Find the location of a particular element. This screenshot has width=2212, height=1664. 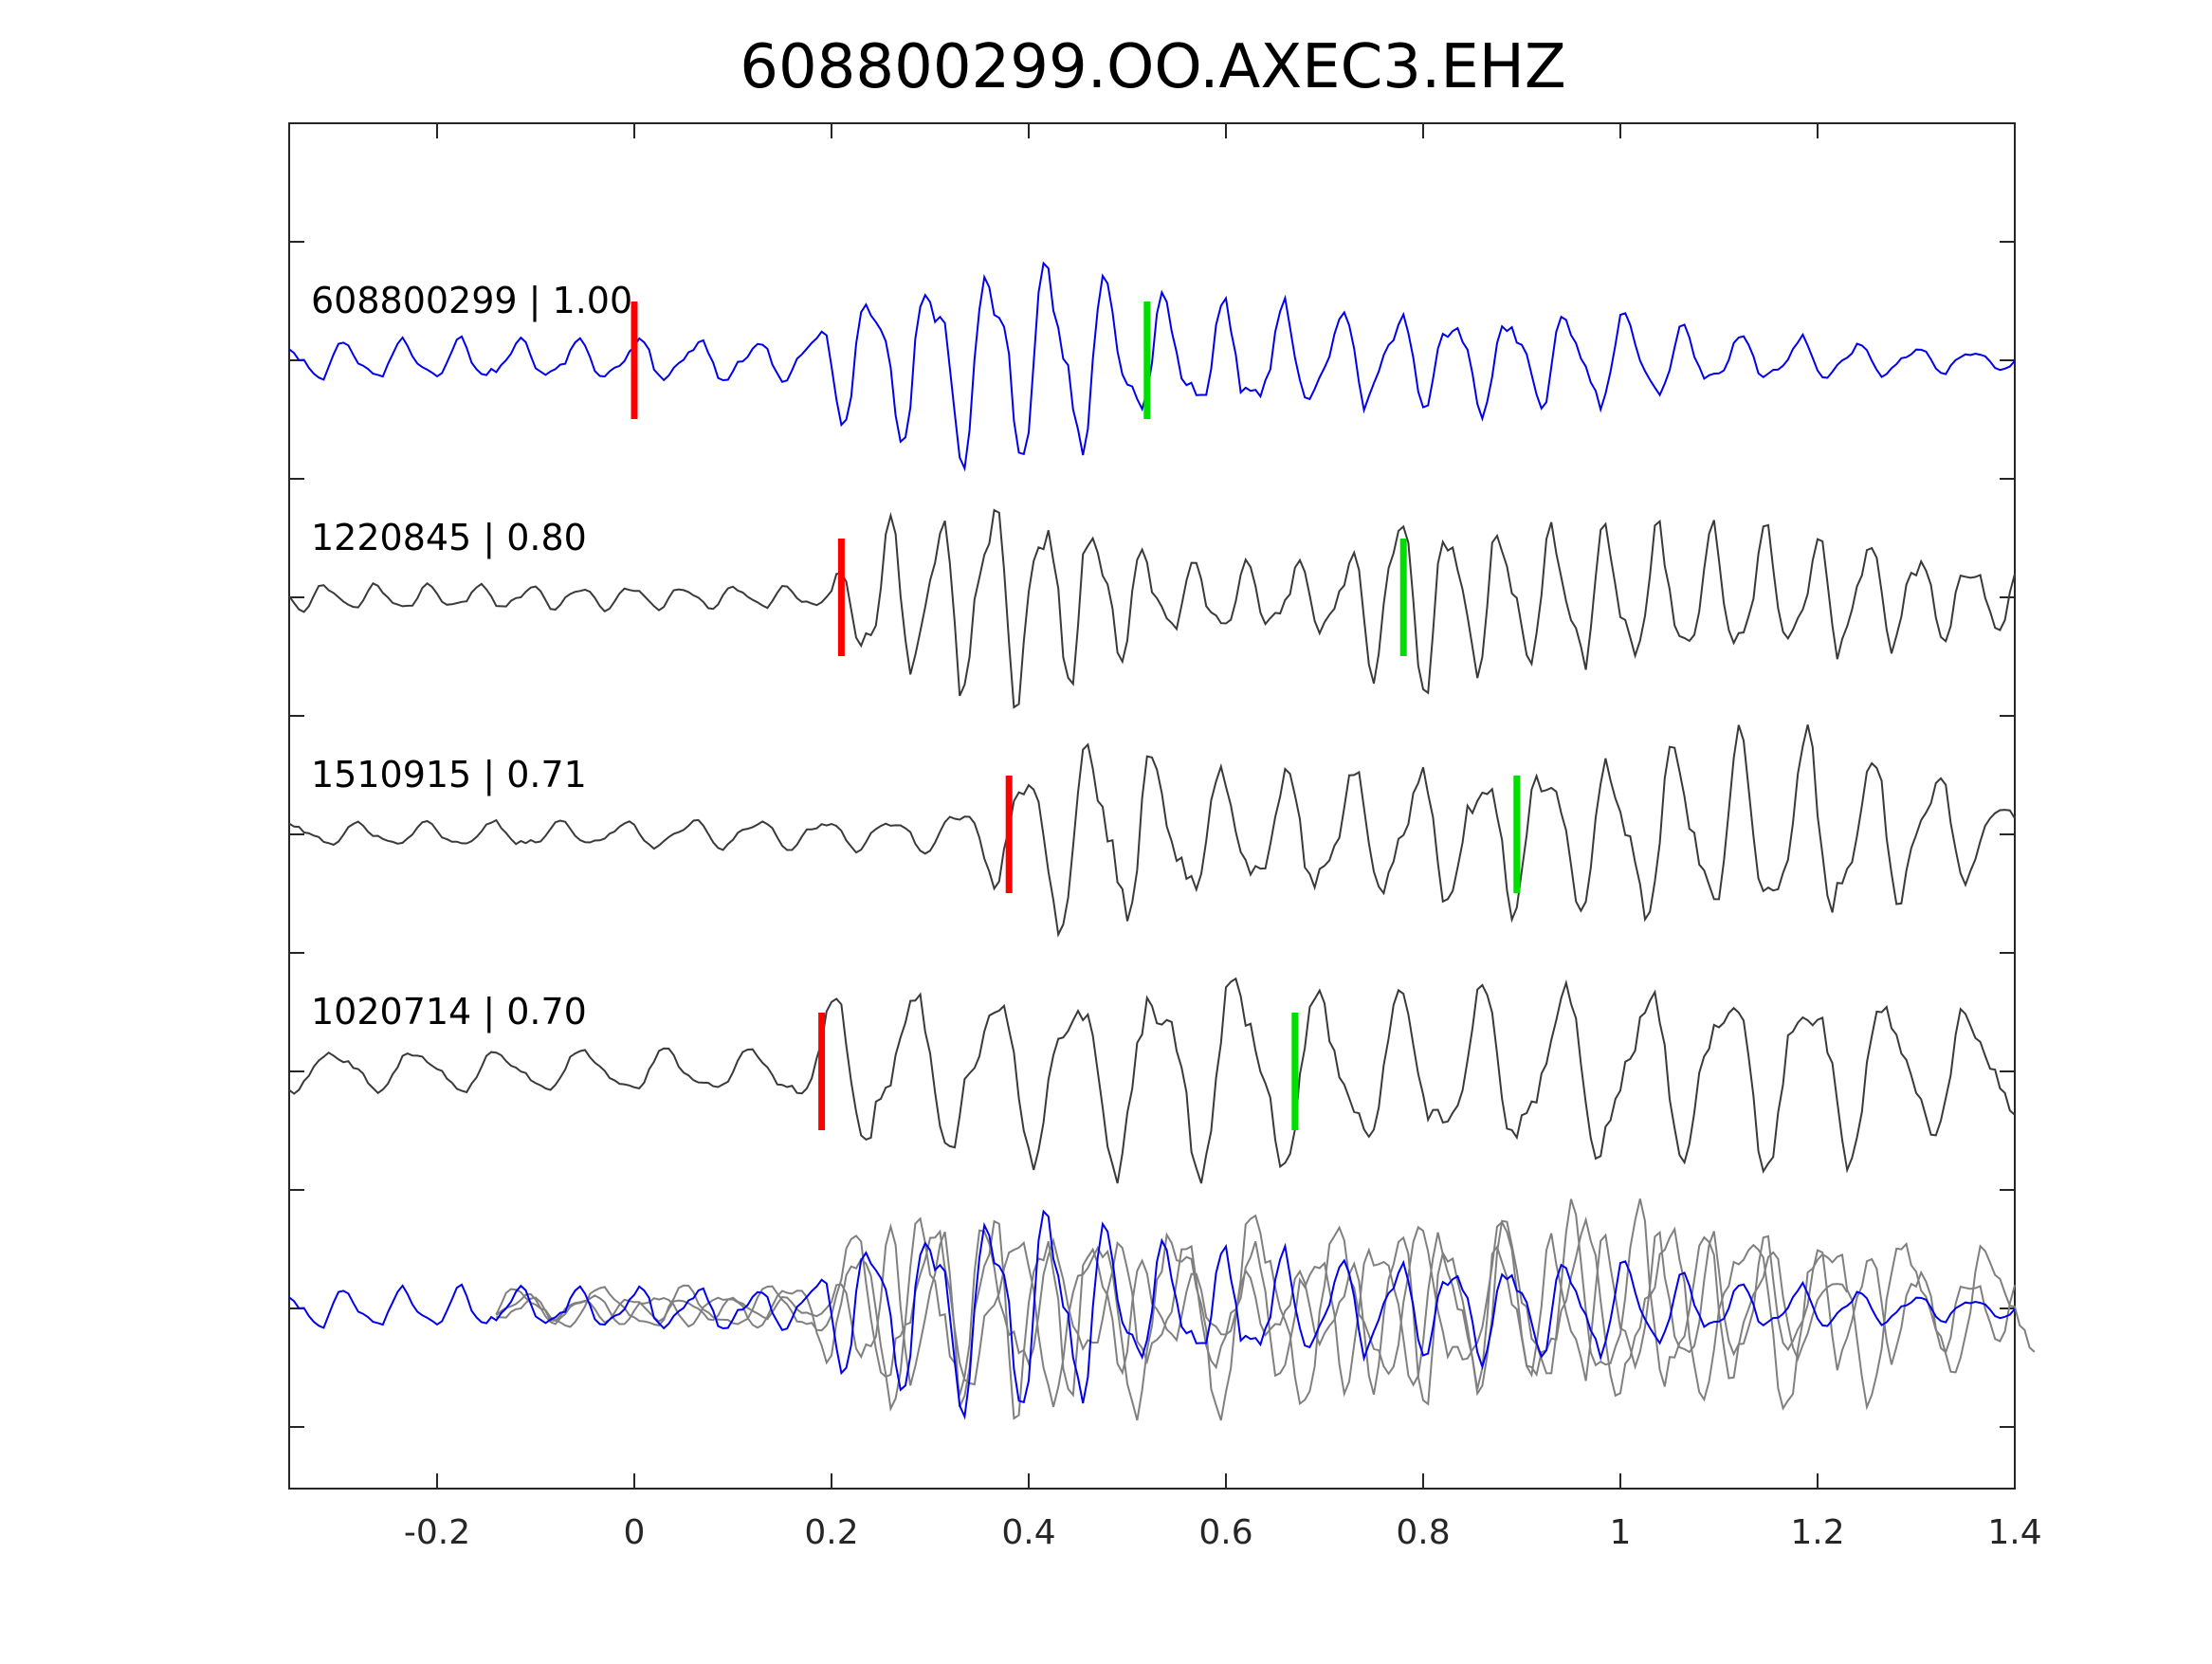

x-tick-label: 1.2 is located at coordinates (1817, 1532).